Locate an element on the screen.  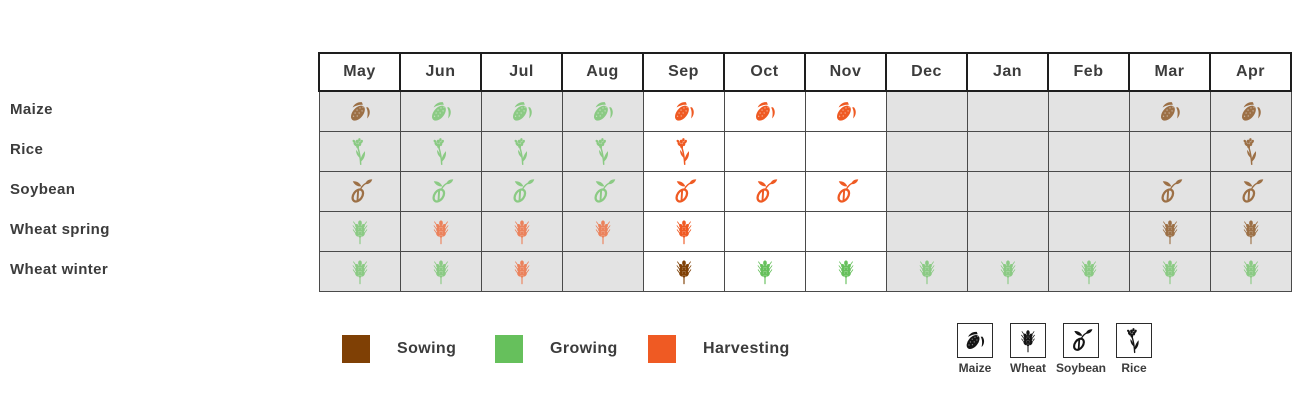
cell-soybean-mar is located at coordinates (1169, 191).